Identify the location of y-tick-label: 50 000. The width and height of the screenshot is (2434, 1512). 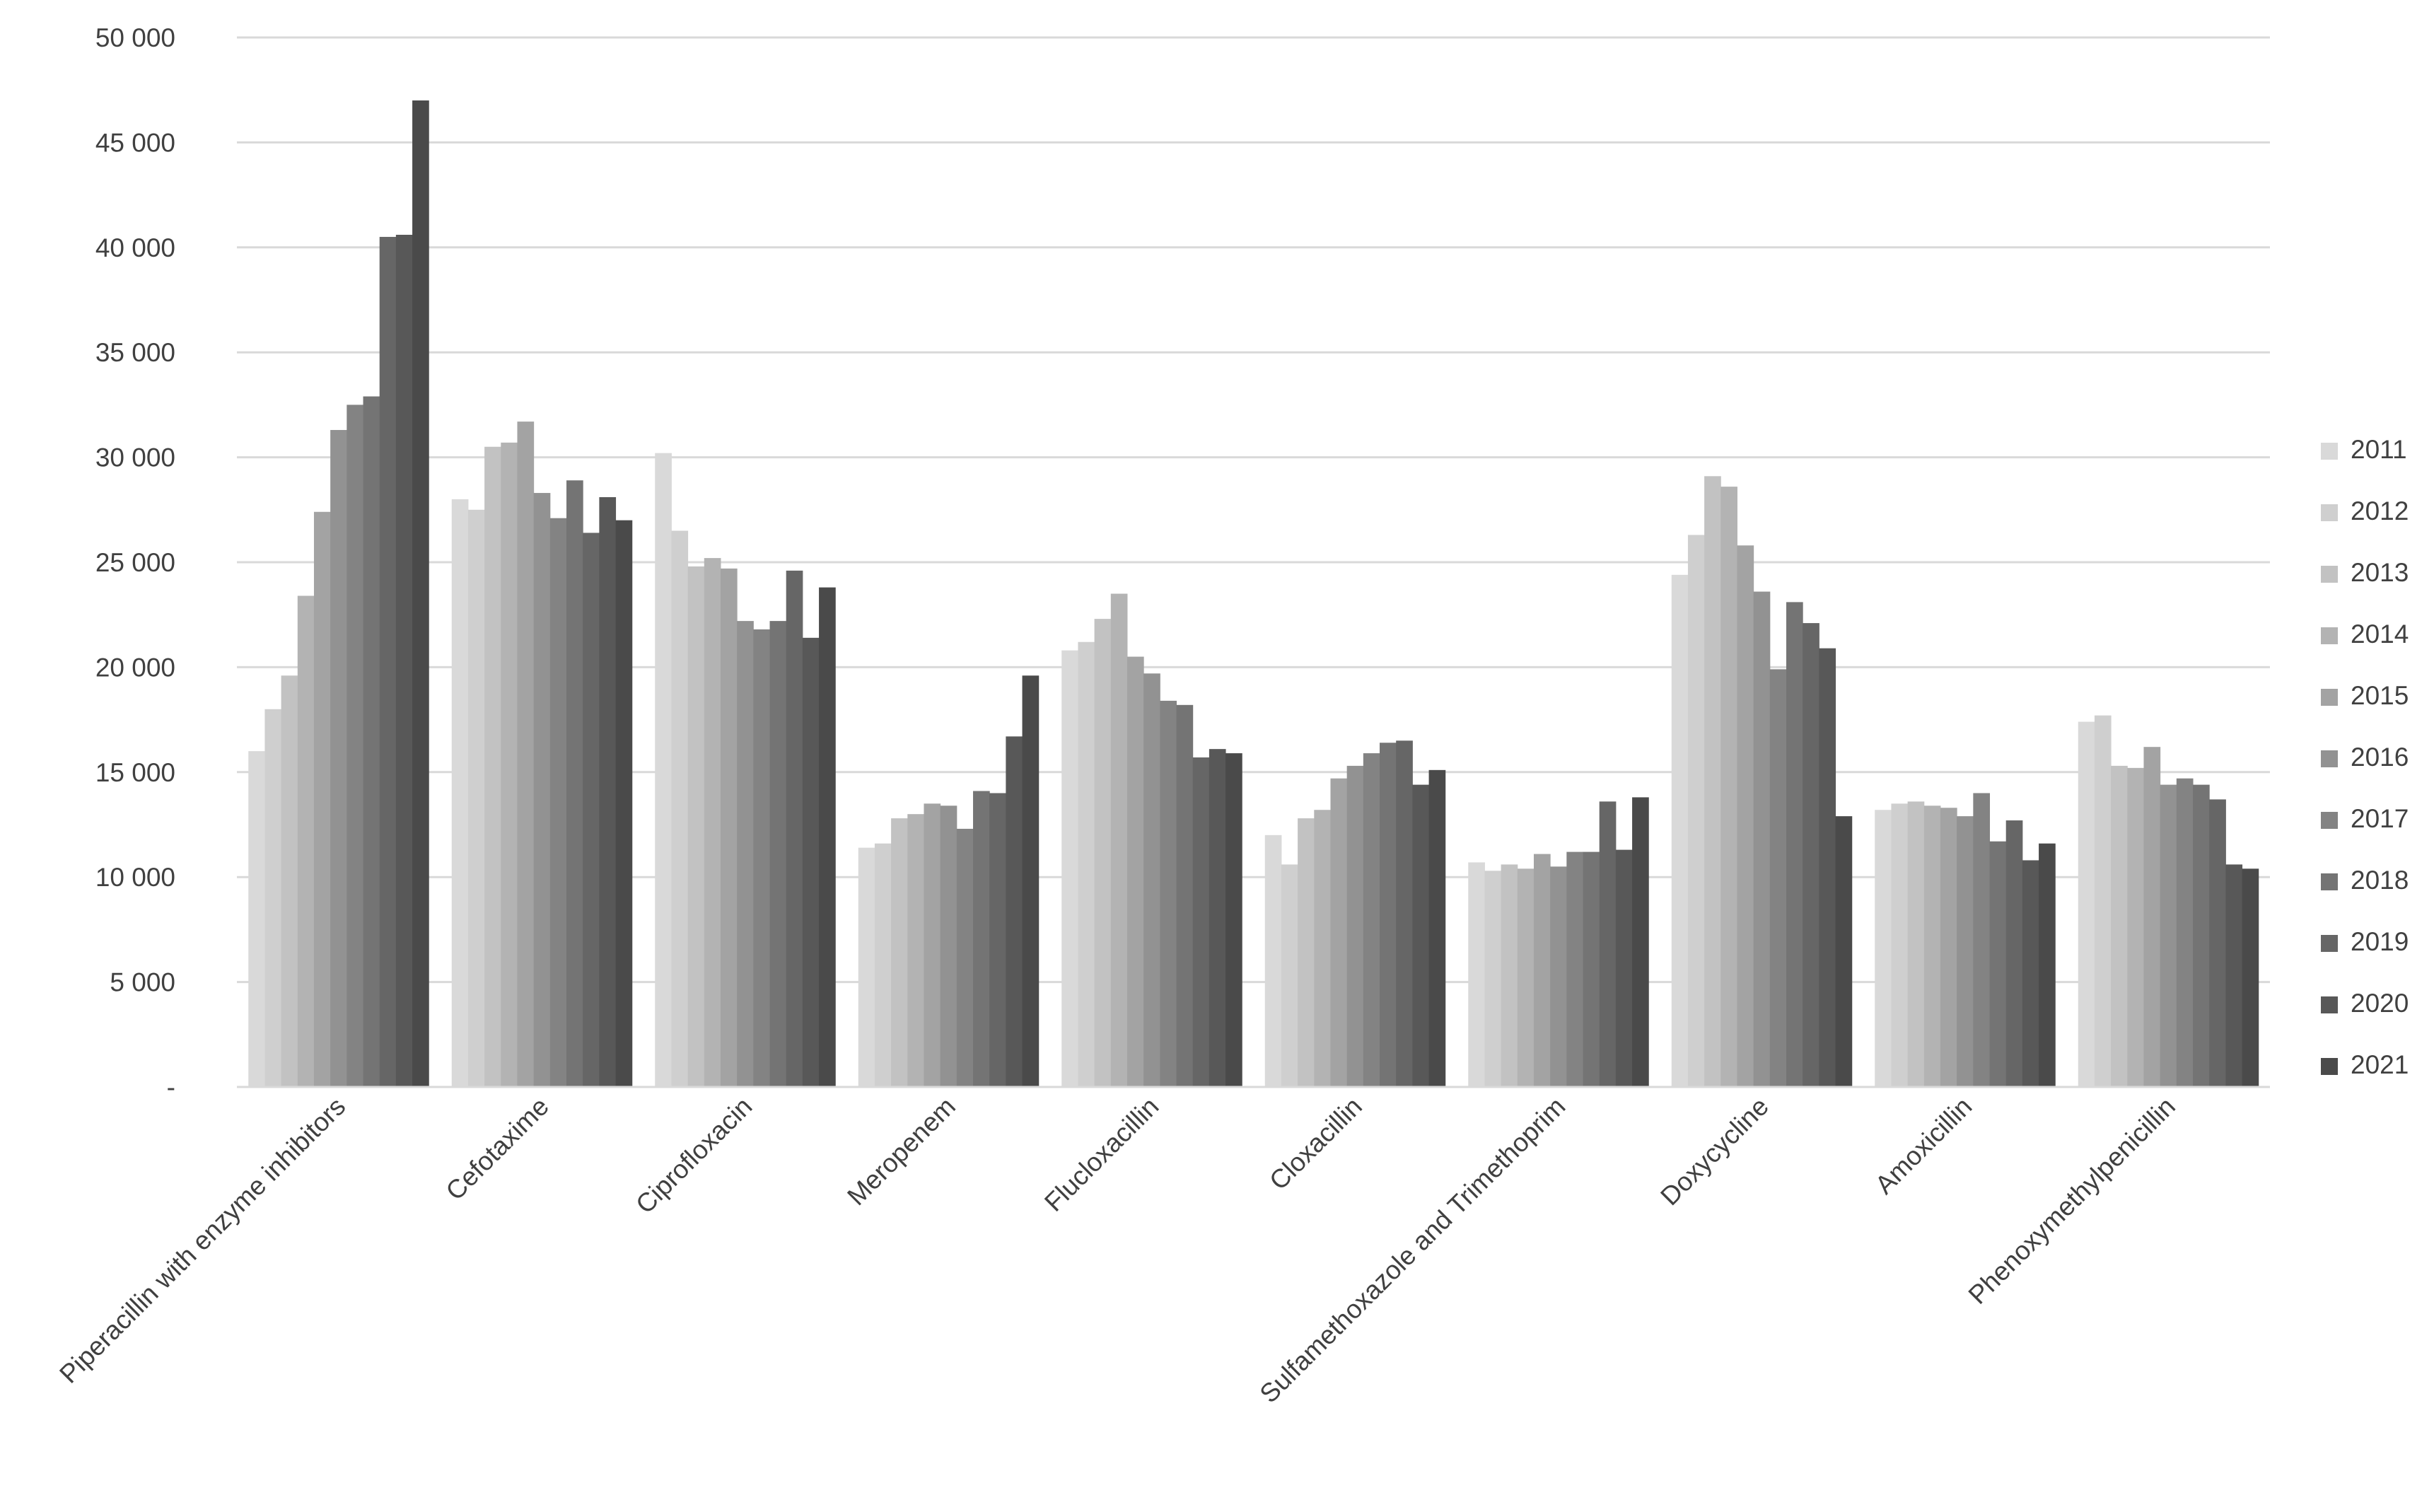
(135, 37).